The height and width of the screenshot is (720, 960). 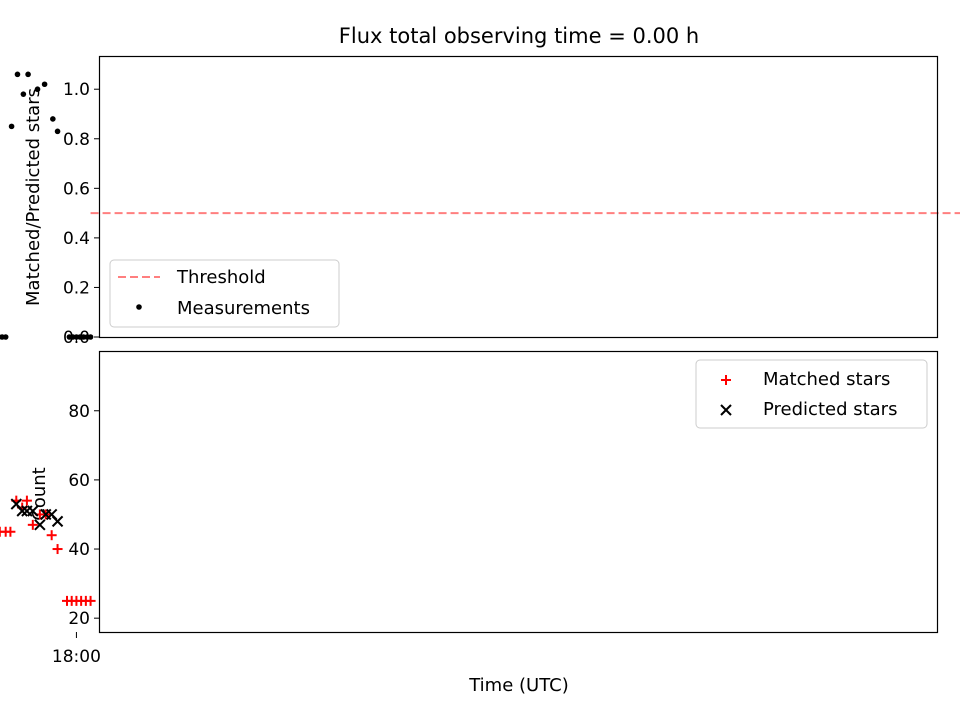 What do you see at coordinates (79, 412) in the screenshot?
I see `bottom-y-tick-label: 80` at bounding box center [79, 412].